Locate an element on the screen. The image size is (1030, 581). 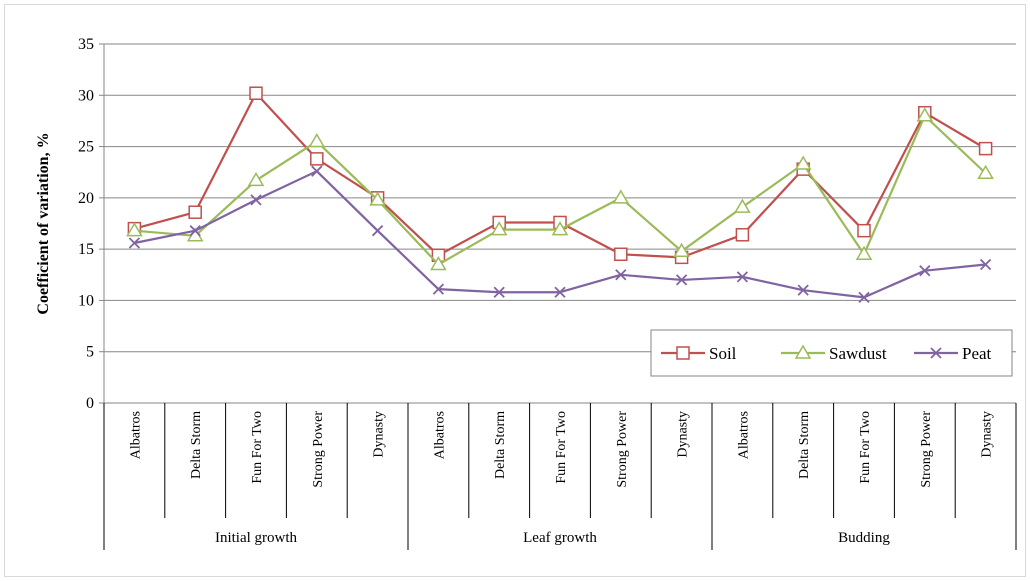
legend-item: Sawdust is located at coordinates (834, 353).